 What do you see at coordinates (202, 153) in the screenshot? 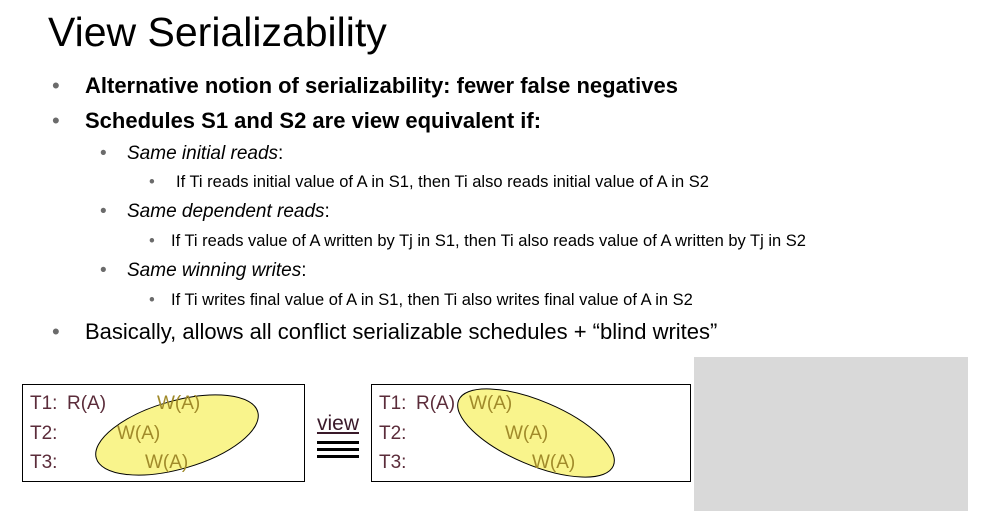
I see `sub-bullet-label: Same initial reads` at bounding box center [202, 153].